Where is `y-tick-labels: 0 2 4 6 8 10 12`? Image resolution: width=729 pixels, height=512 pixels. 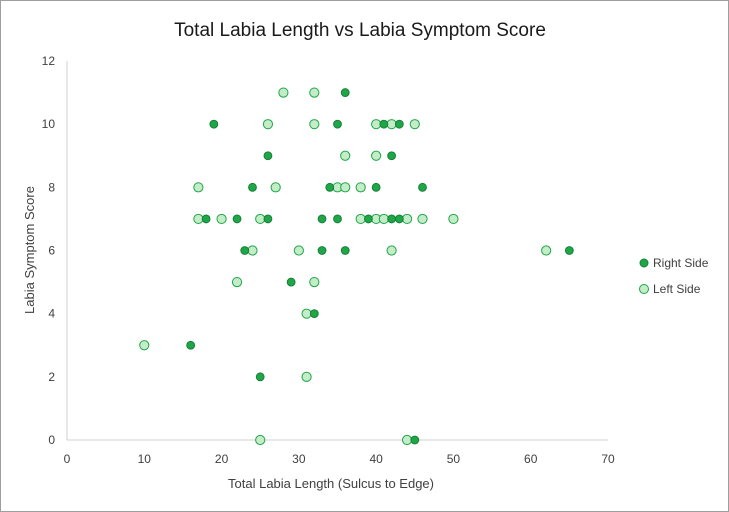 y-tick-labels: 0 2 4 6 8 10 12 is located at coordinates (49, 250).